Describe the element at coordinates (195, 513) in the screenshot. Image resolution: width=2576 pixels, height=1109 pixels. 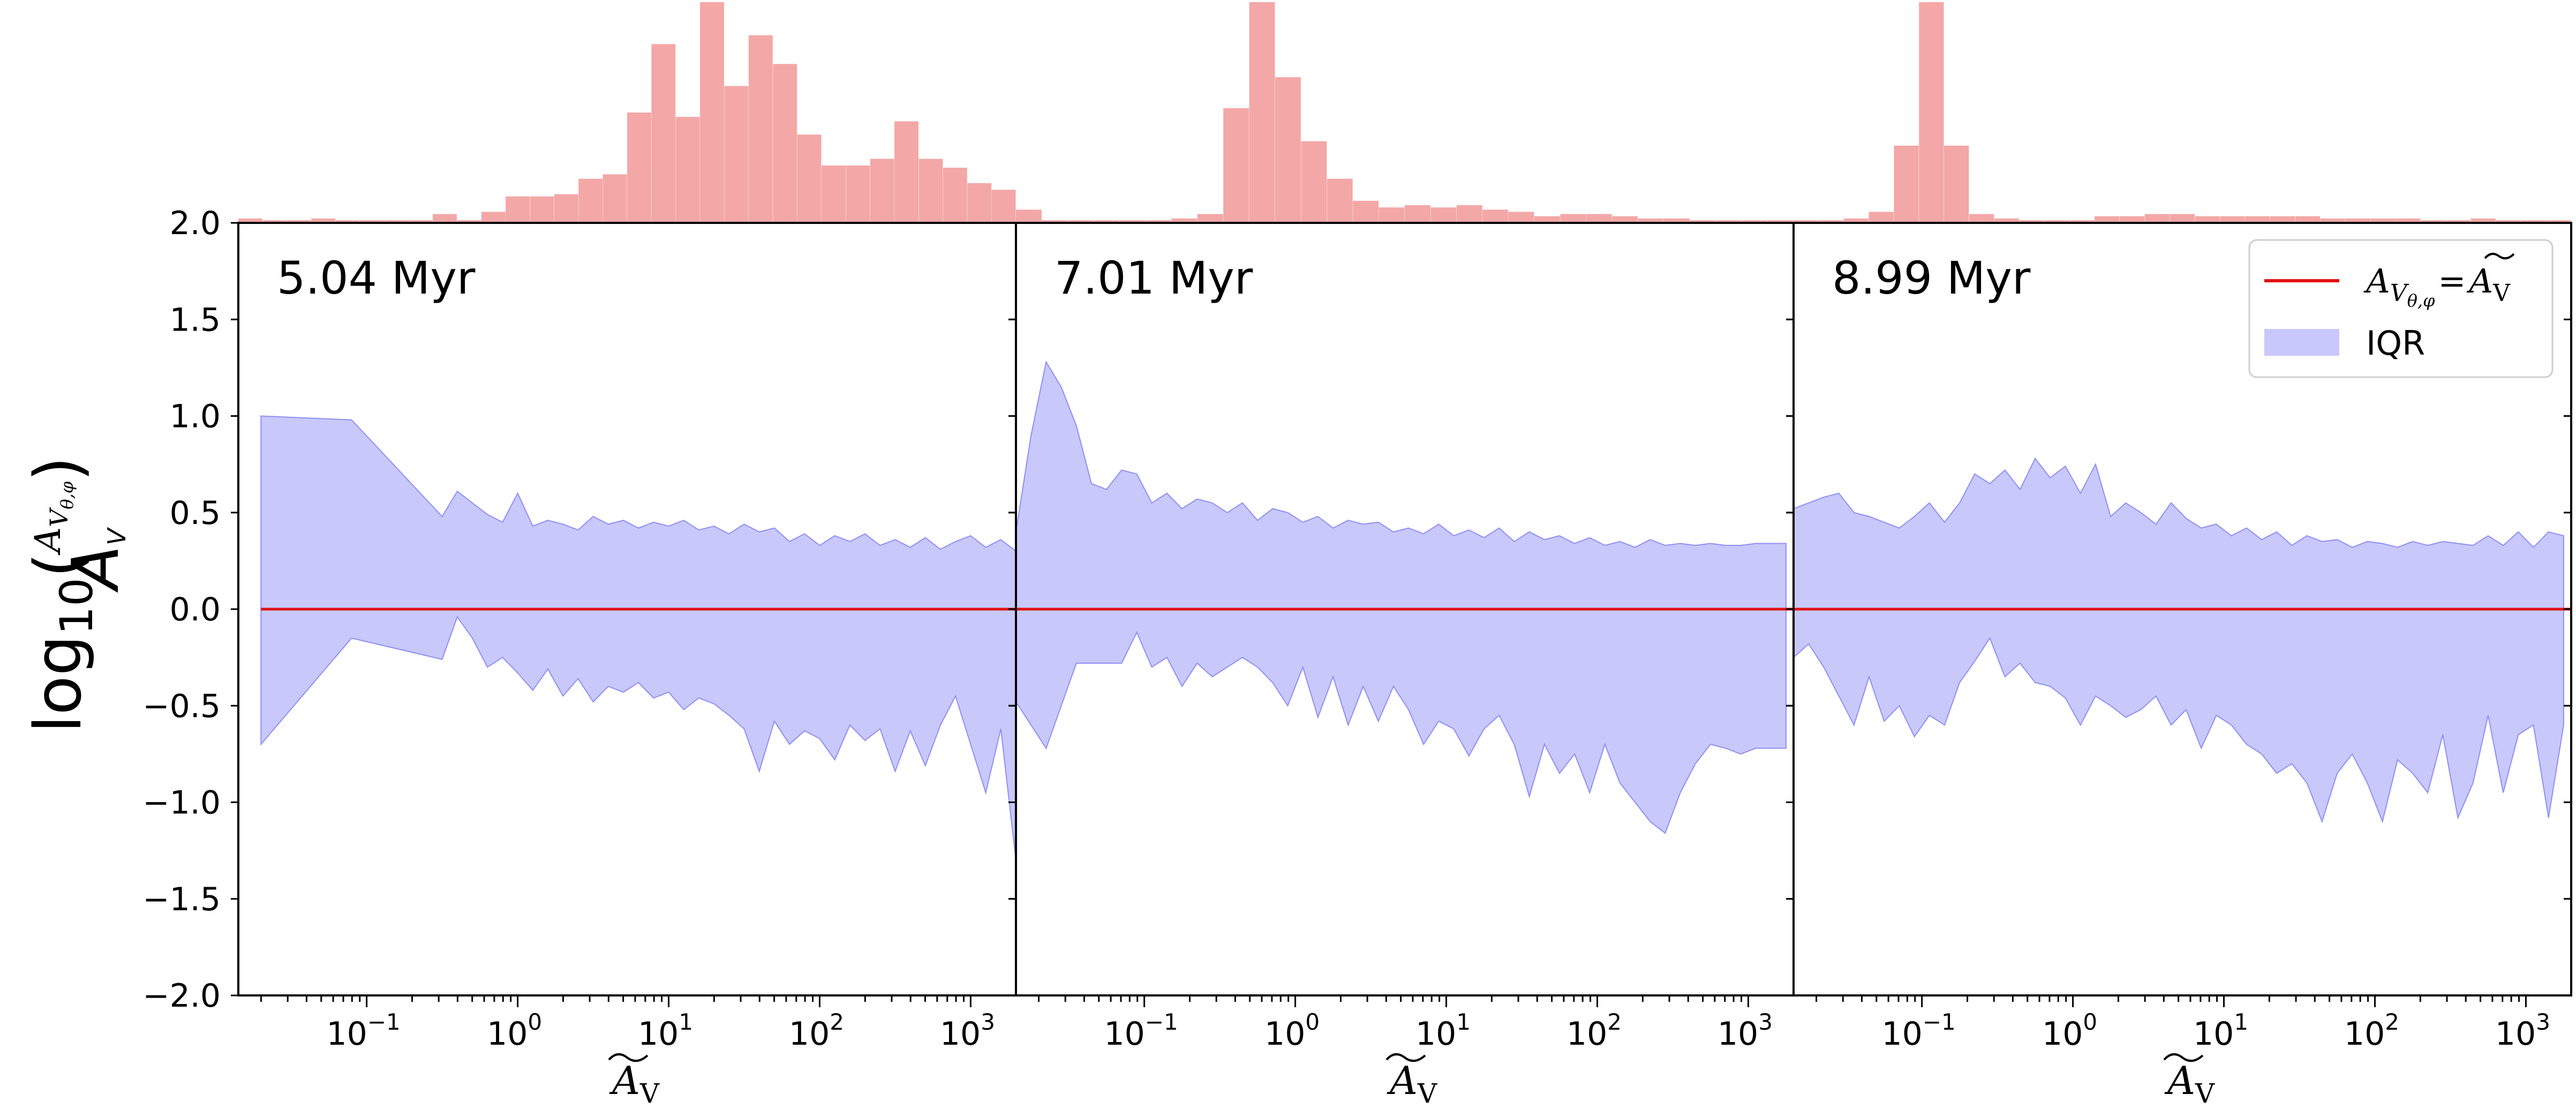
I see `y-tick-label: 0.5` at that location.